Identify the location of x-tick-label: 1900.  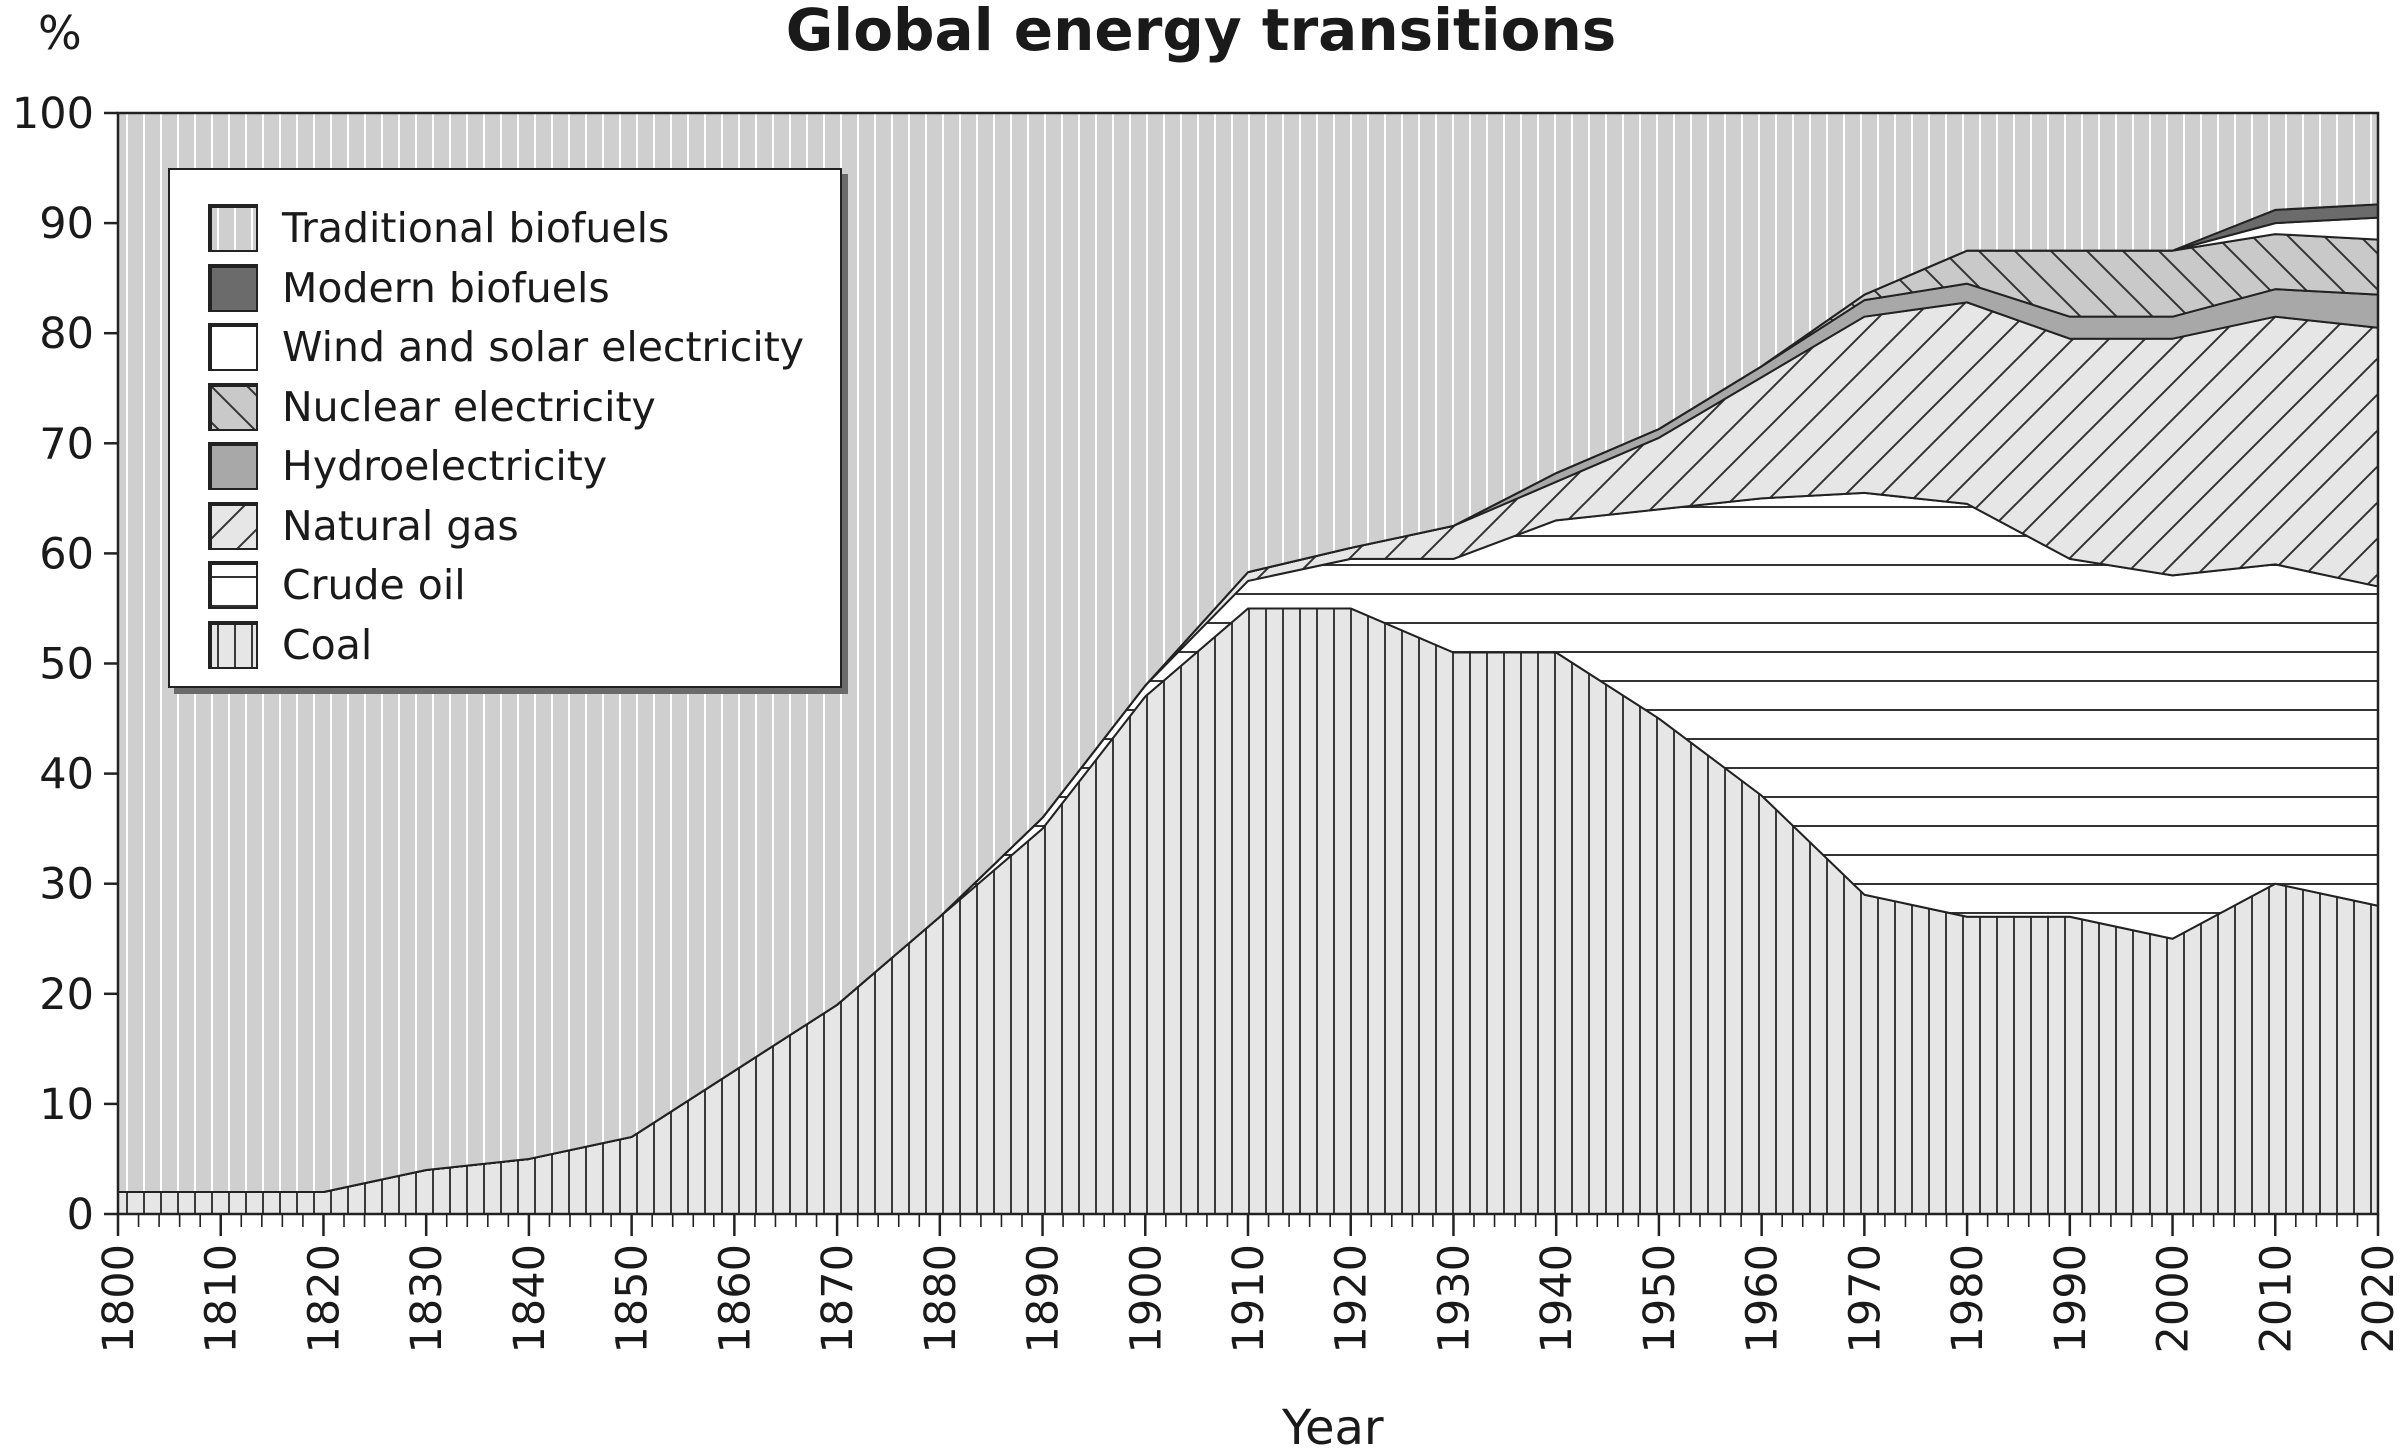
(1146, 1298).